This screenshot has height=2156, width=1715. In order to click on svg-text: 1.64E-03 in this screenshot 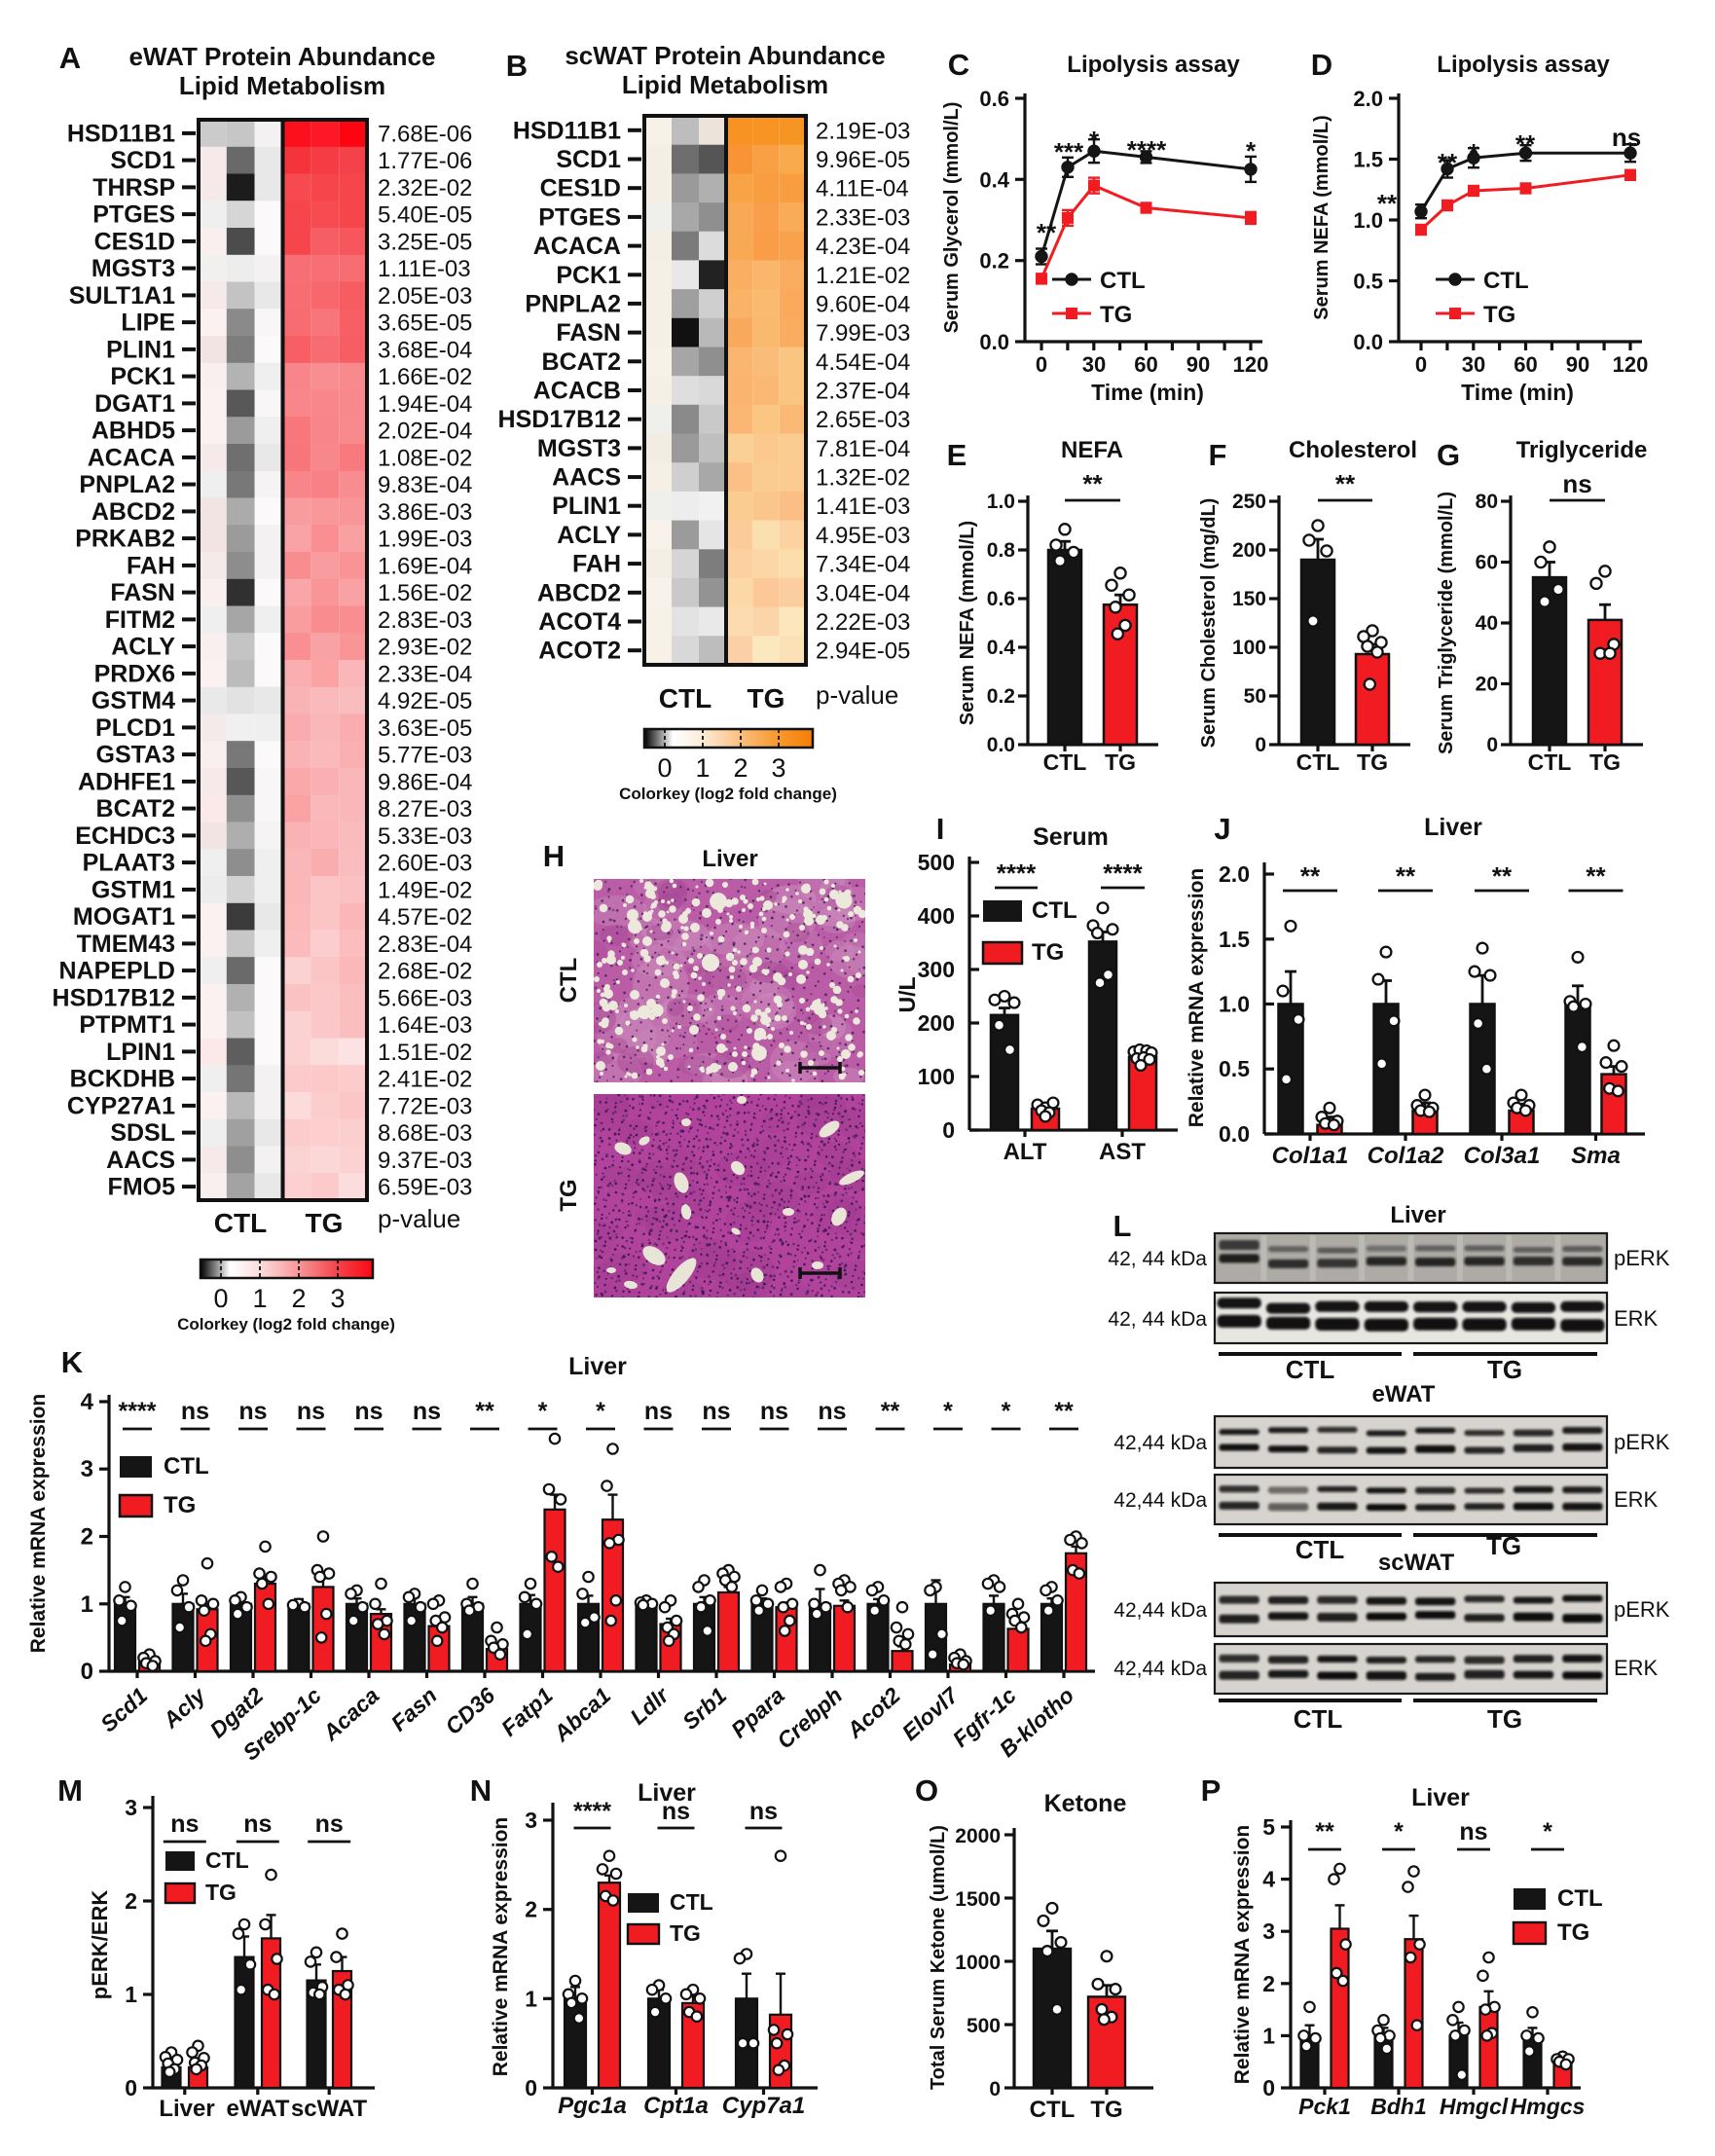, I will do `click(425, 1025)`.